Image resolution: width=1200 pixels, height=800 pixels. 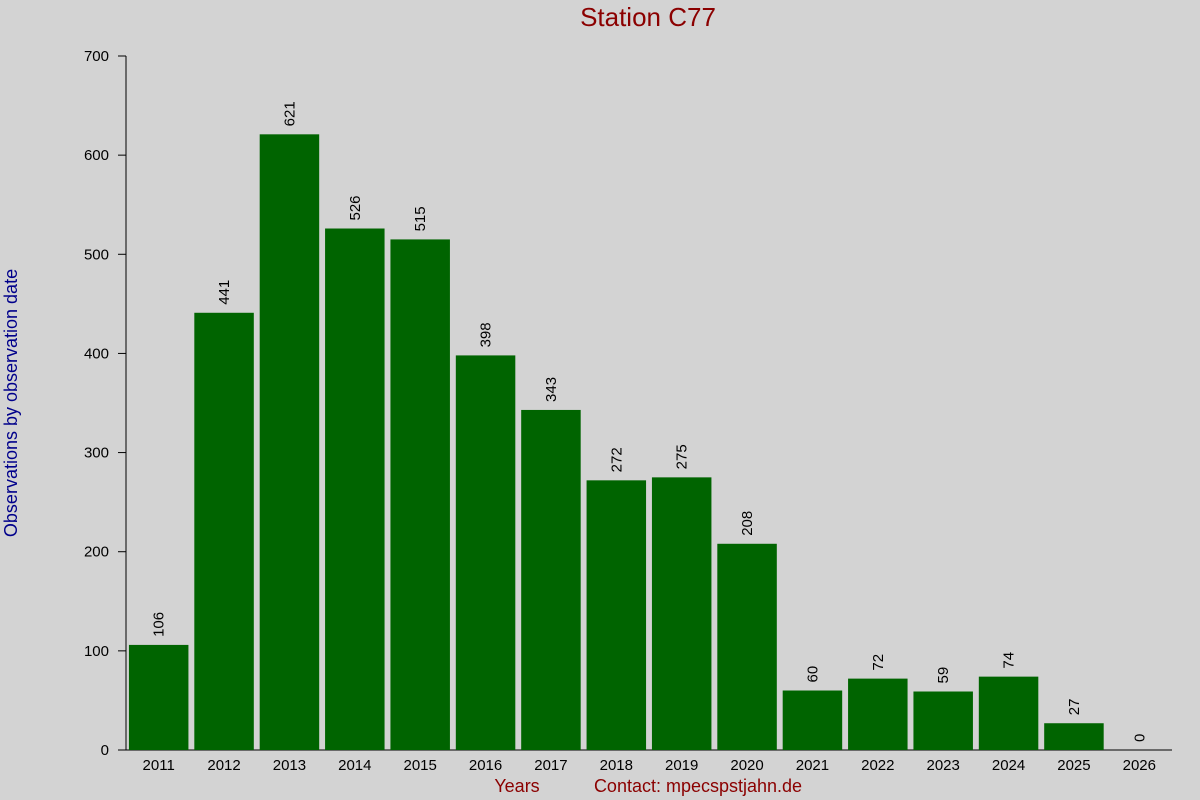 I want to click on y-tick-label: 100, so click(x=96, y=651).